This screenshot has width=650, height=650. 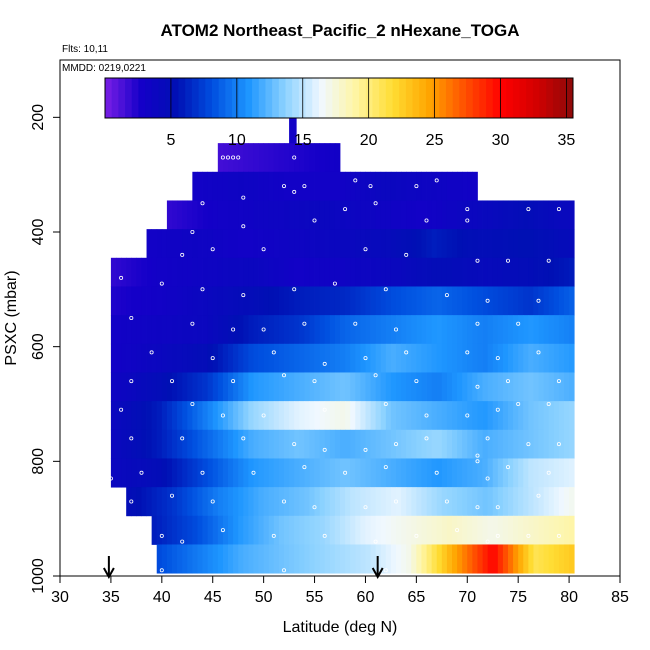 What do you see at coordinates (45, 349) in the screenshot?
I see `y-axis: 200 400 600 800 1000` at bounding box center [45, 349].